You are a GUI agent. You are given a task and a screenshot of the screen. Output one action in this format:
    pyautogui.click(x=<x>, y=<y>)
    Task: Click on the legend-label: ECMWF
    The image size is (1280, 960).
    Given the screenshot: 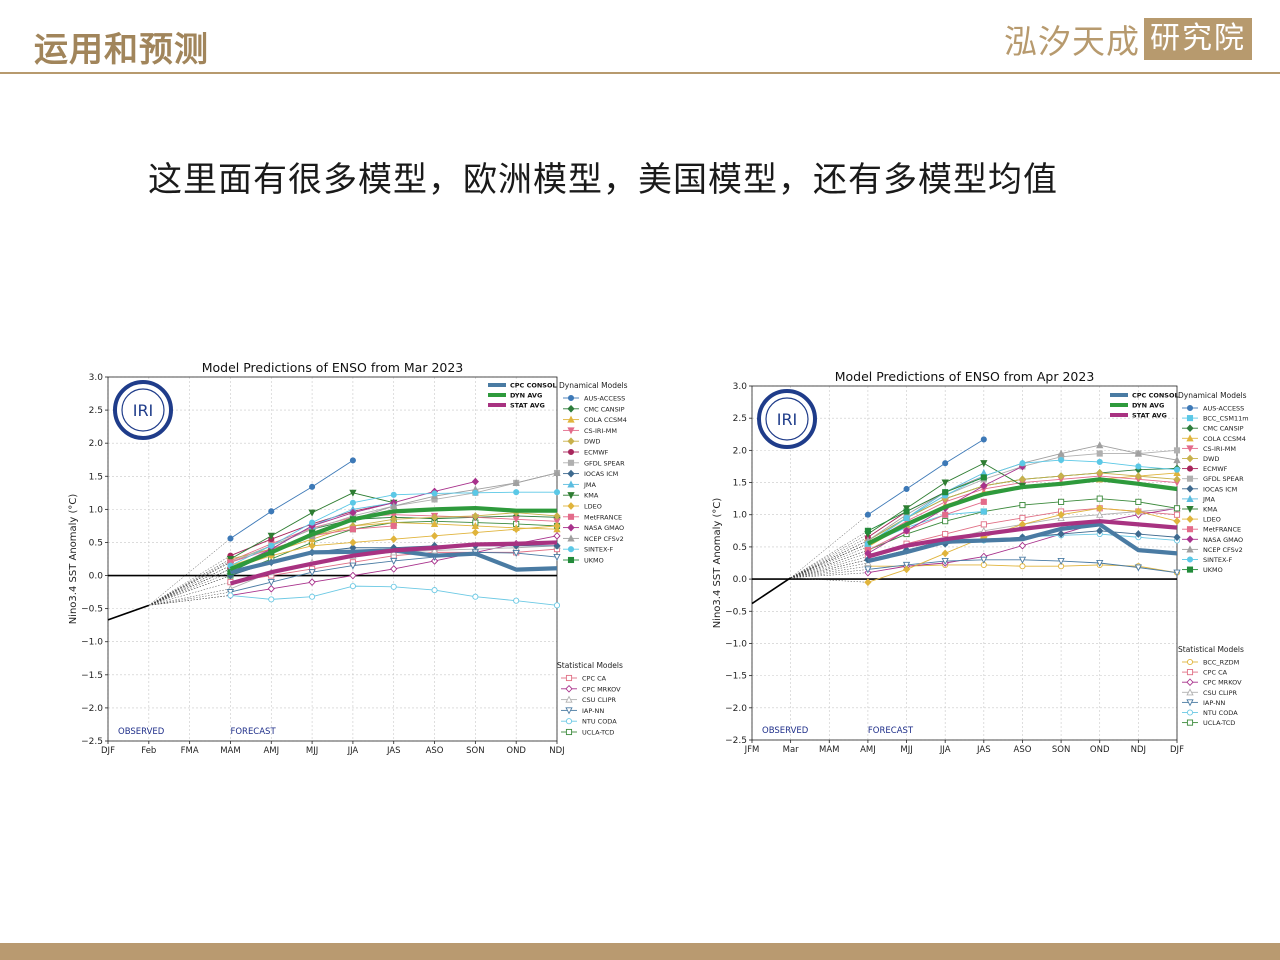 What is the action you would take?
    pyautogui.click(x=596, y=453)
    